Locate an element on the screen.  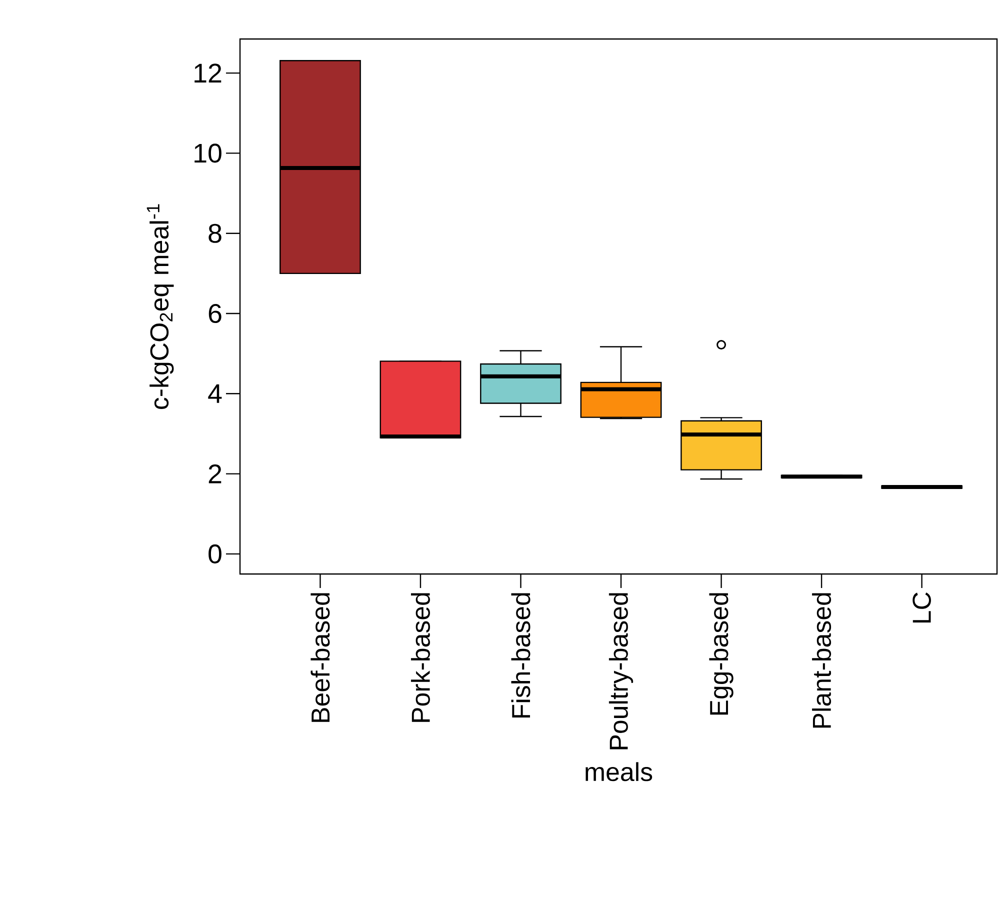
y-axis-title: c-kgCO$_{2}$eq meal$^{-1}$ is located at coordinates (160, 306).